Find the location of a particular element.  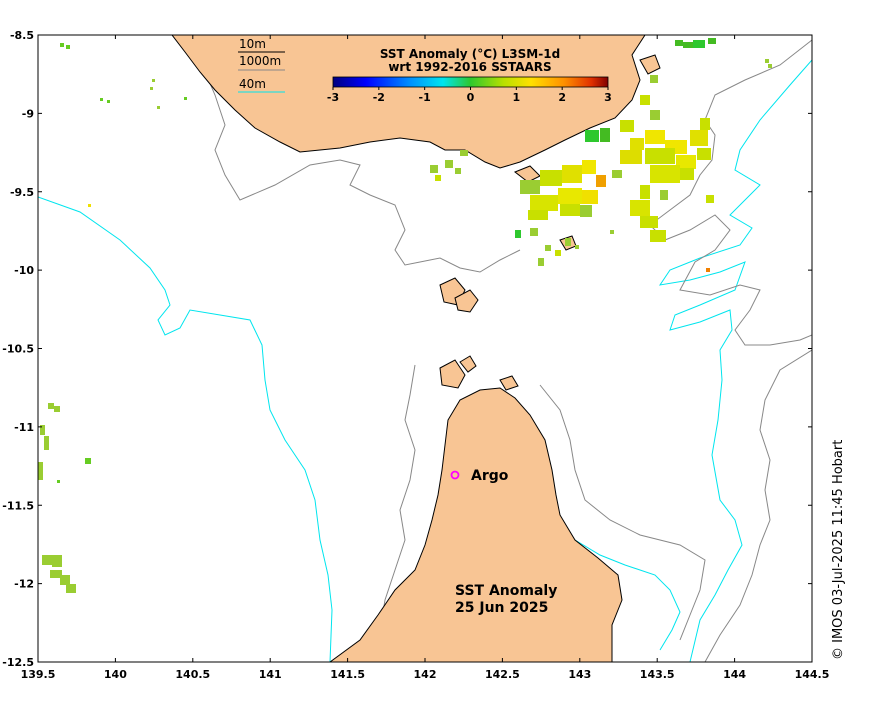

x-tick-label: 139.5 is located at coordinates (38, 674).